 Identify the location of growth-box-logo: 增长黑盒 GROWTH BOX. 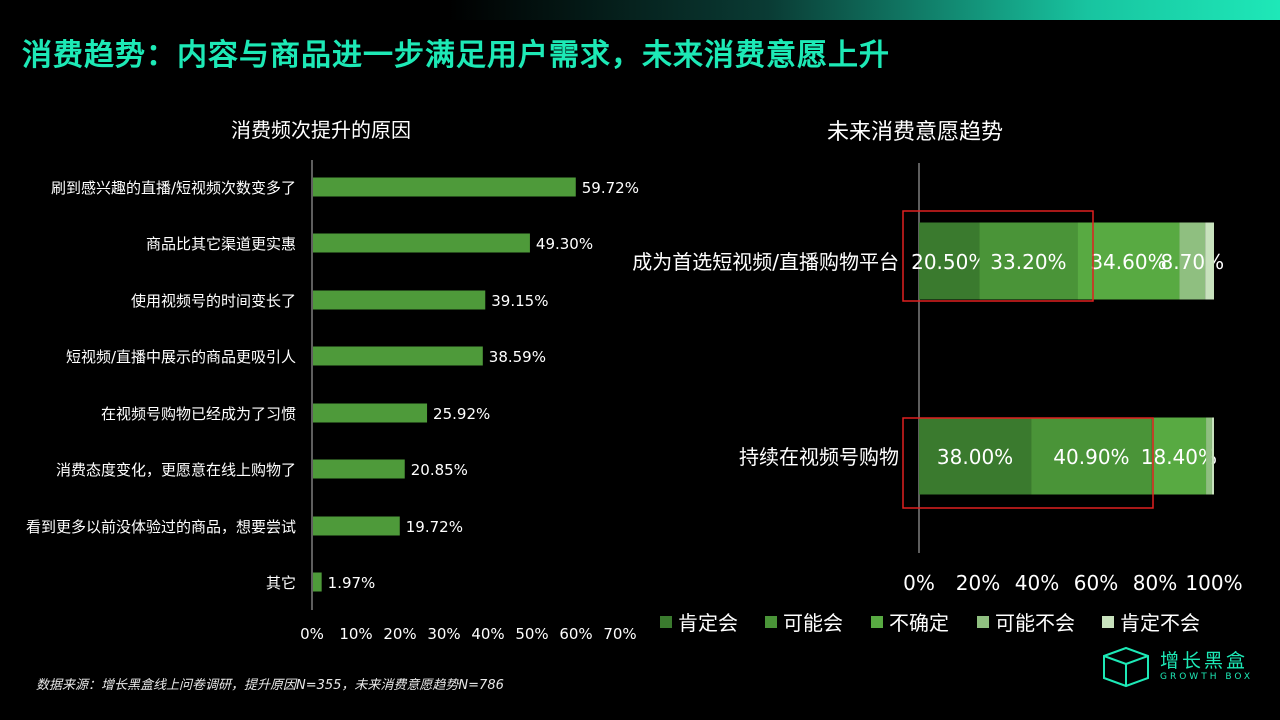
(1178, 667).